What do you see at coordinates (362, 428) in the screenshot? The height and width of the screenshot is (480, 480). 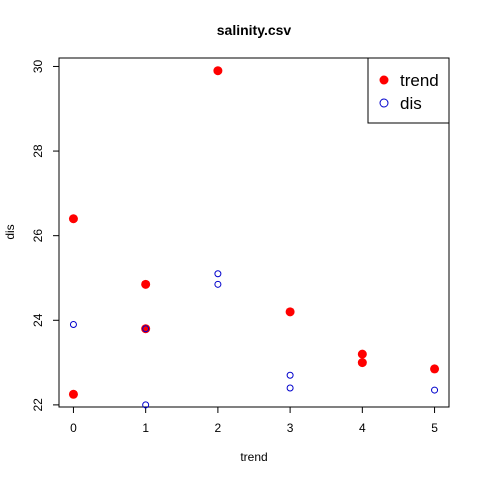 I see `x-tick-label: 4` at bounding box center [362, 428].